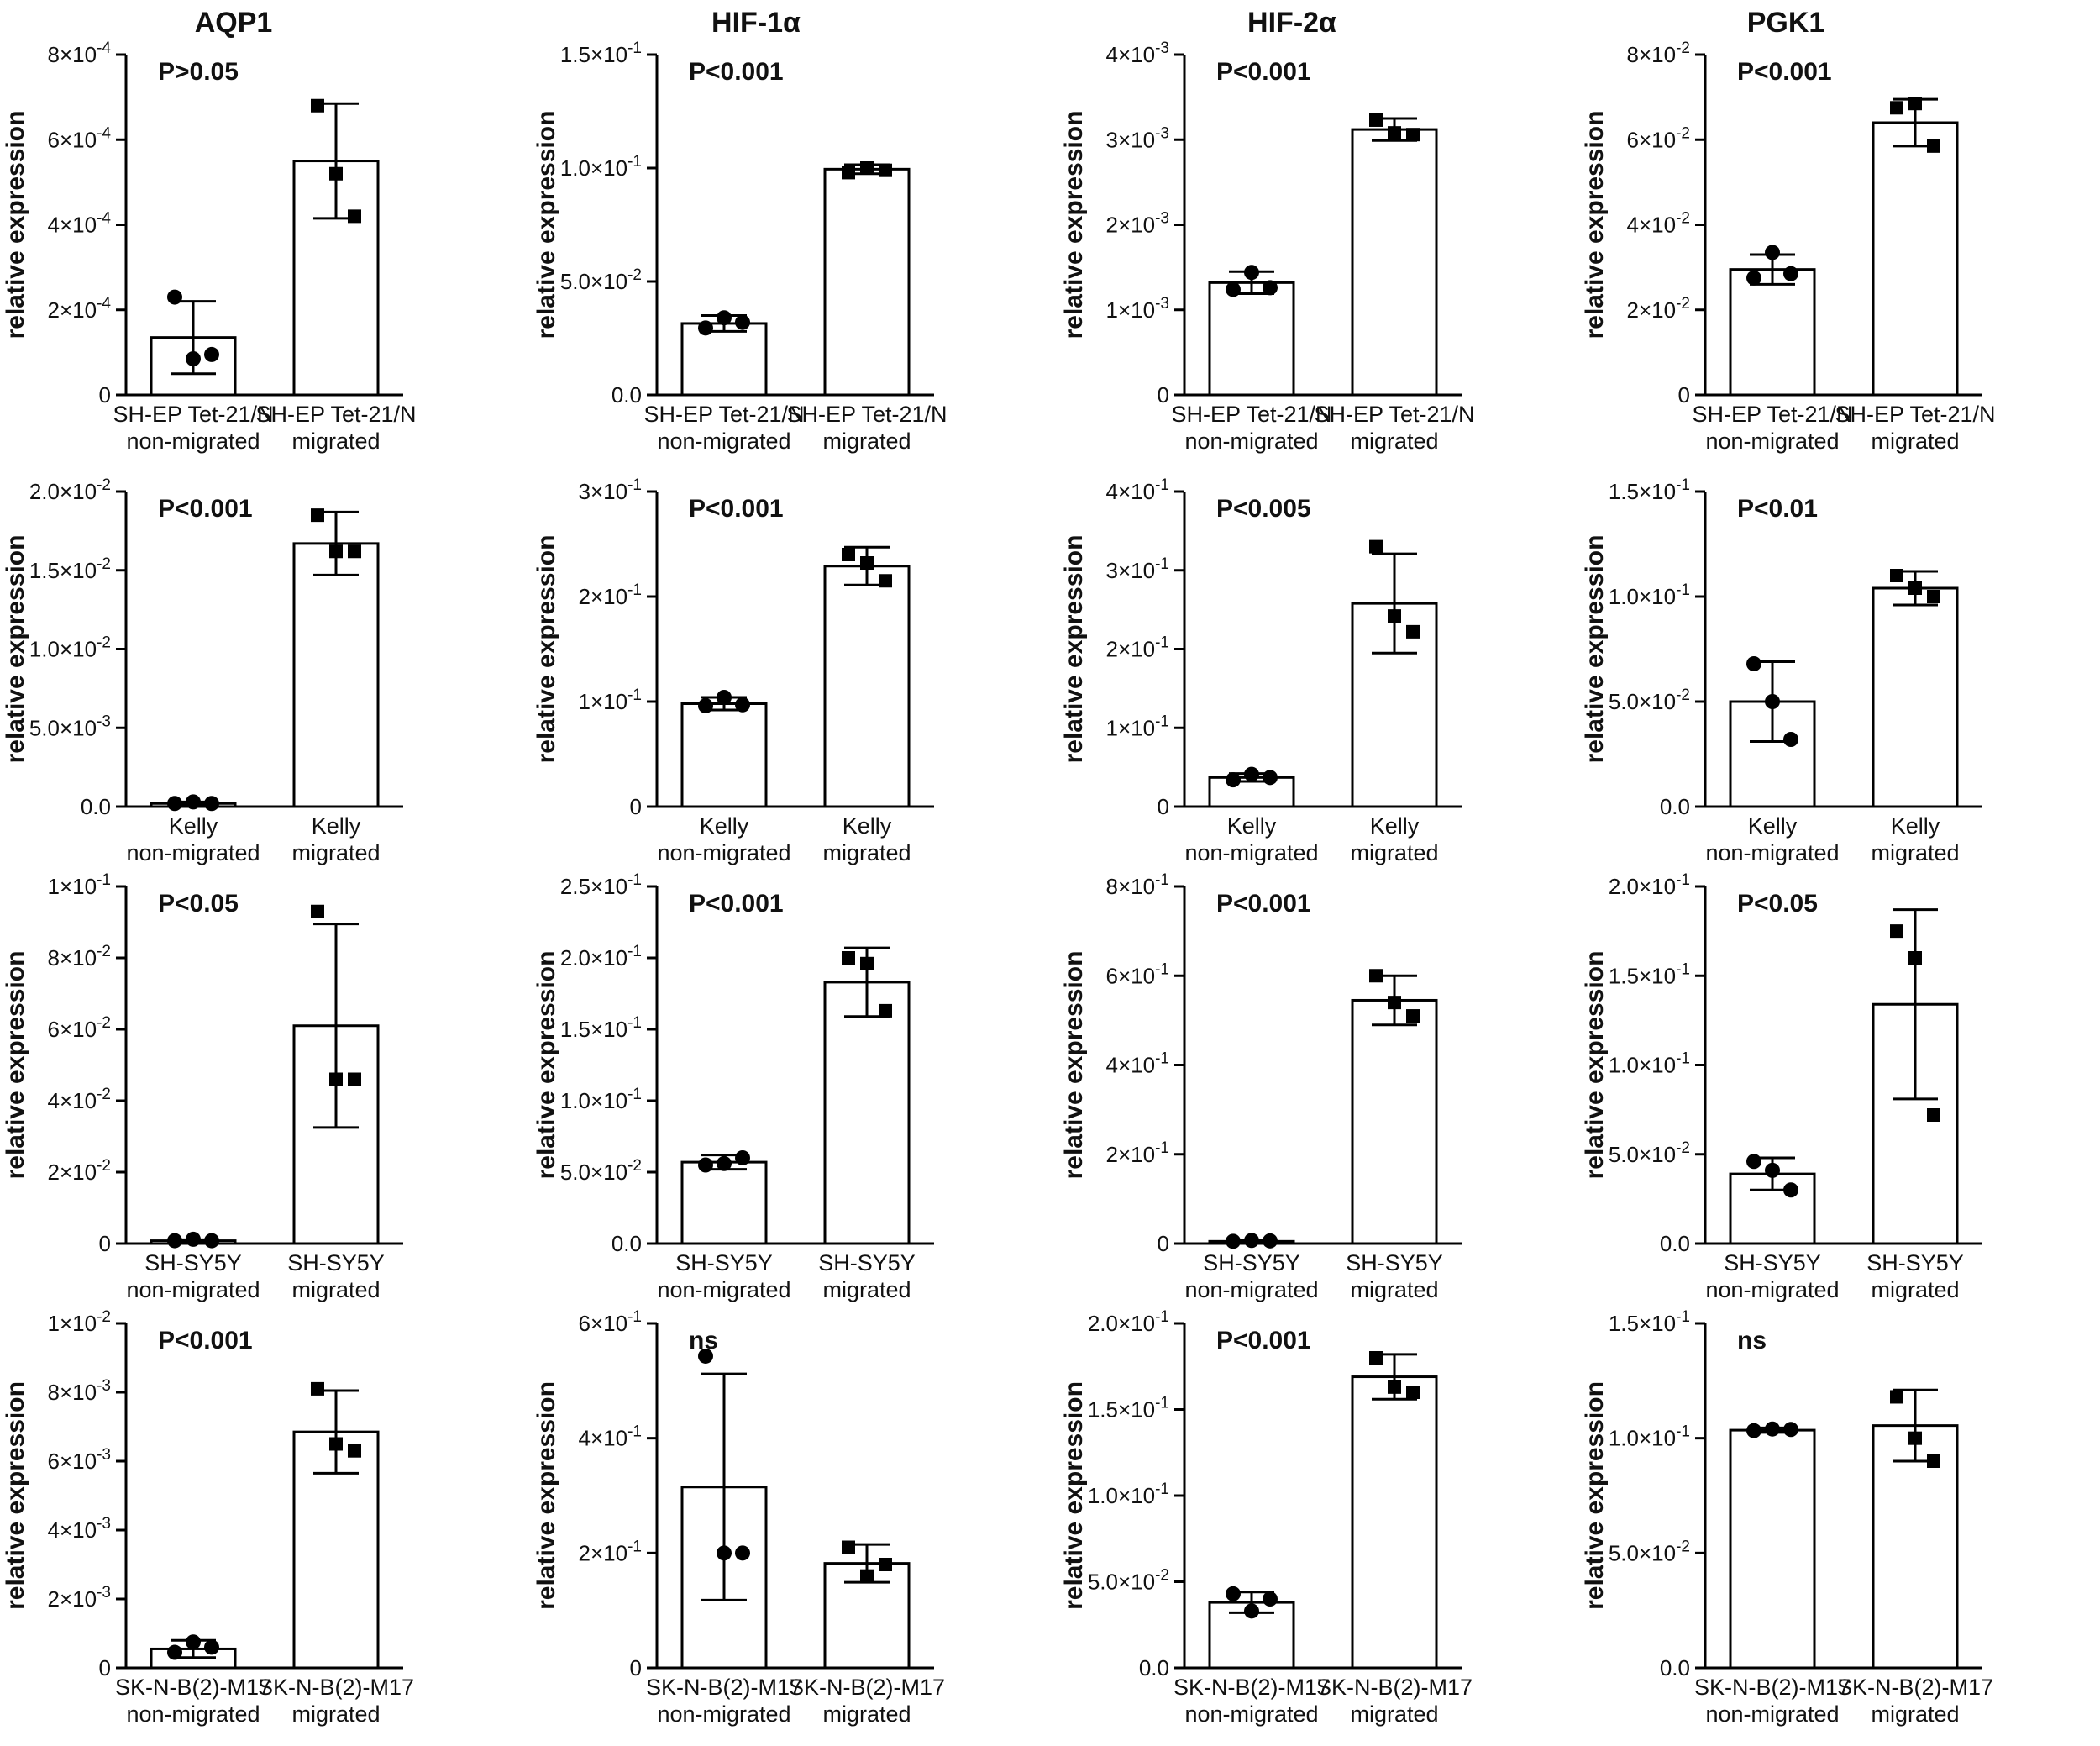 This screenshot has height=1746, width=2100. Describe the element at coordinates (80, 53) in the screenshot. I see `y-tick-label: 8×10⁻⁴` at that location.